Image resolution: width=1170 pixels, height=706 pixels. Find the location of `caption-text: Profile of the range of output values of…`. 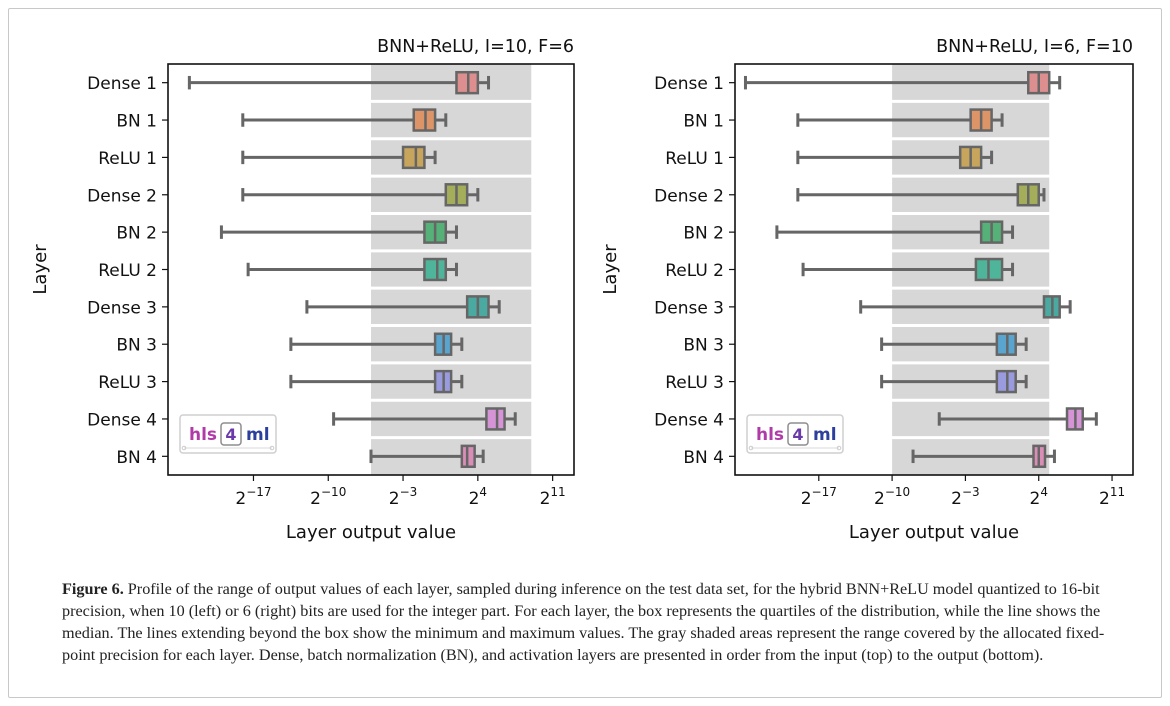

caption-text: Profile of the range of output values of… is located at coordinates (583, 622).